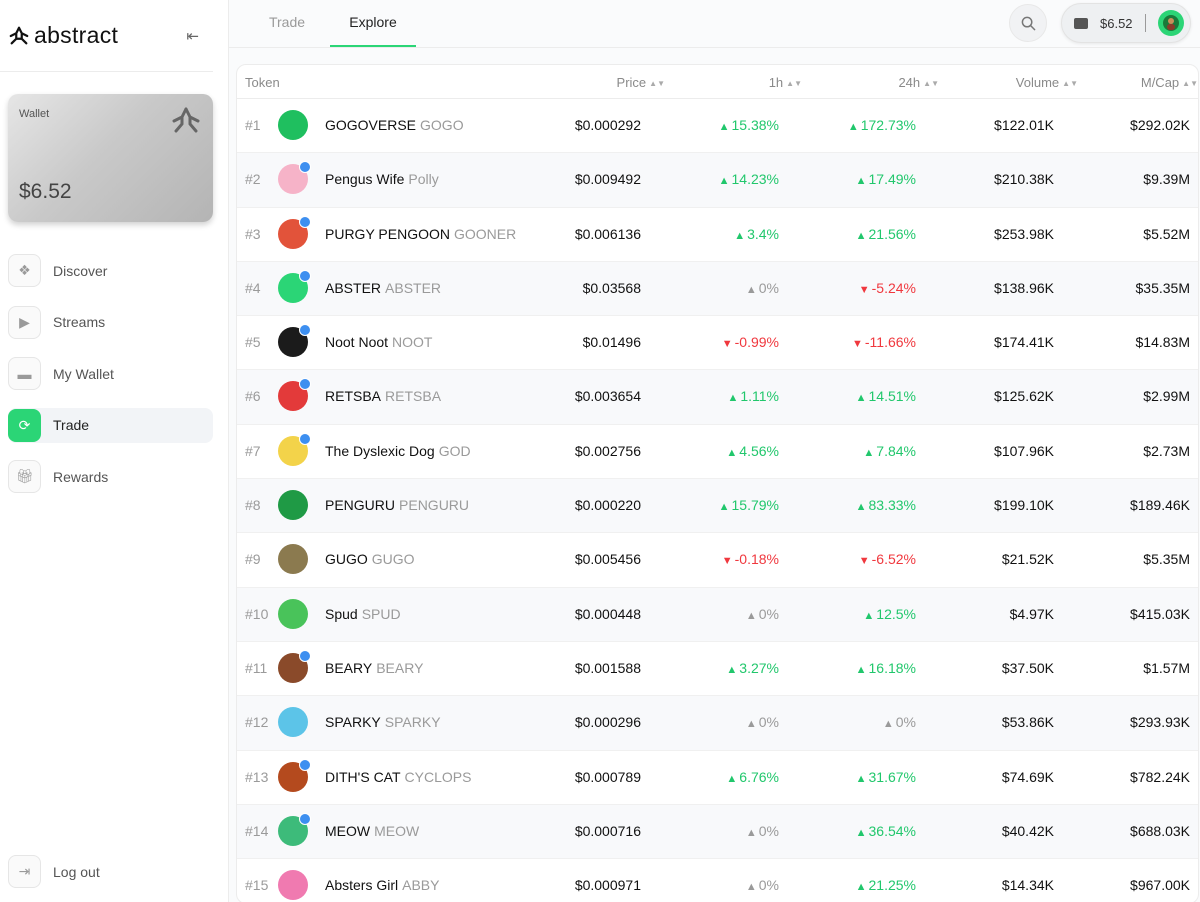 This screenshot has width=1200, height=902. What do you see at coordinates (110, 270) in the screenshot?
I see `sidebar-item-discover: ❖ Discover` at bounding box center [110, 270].